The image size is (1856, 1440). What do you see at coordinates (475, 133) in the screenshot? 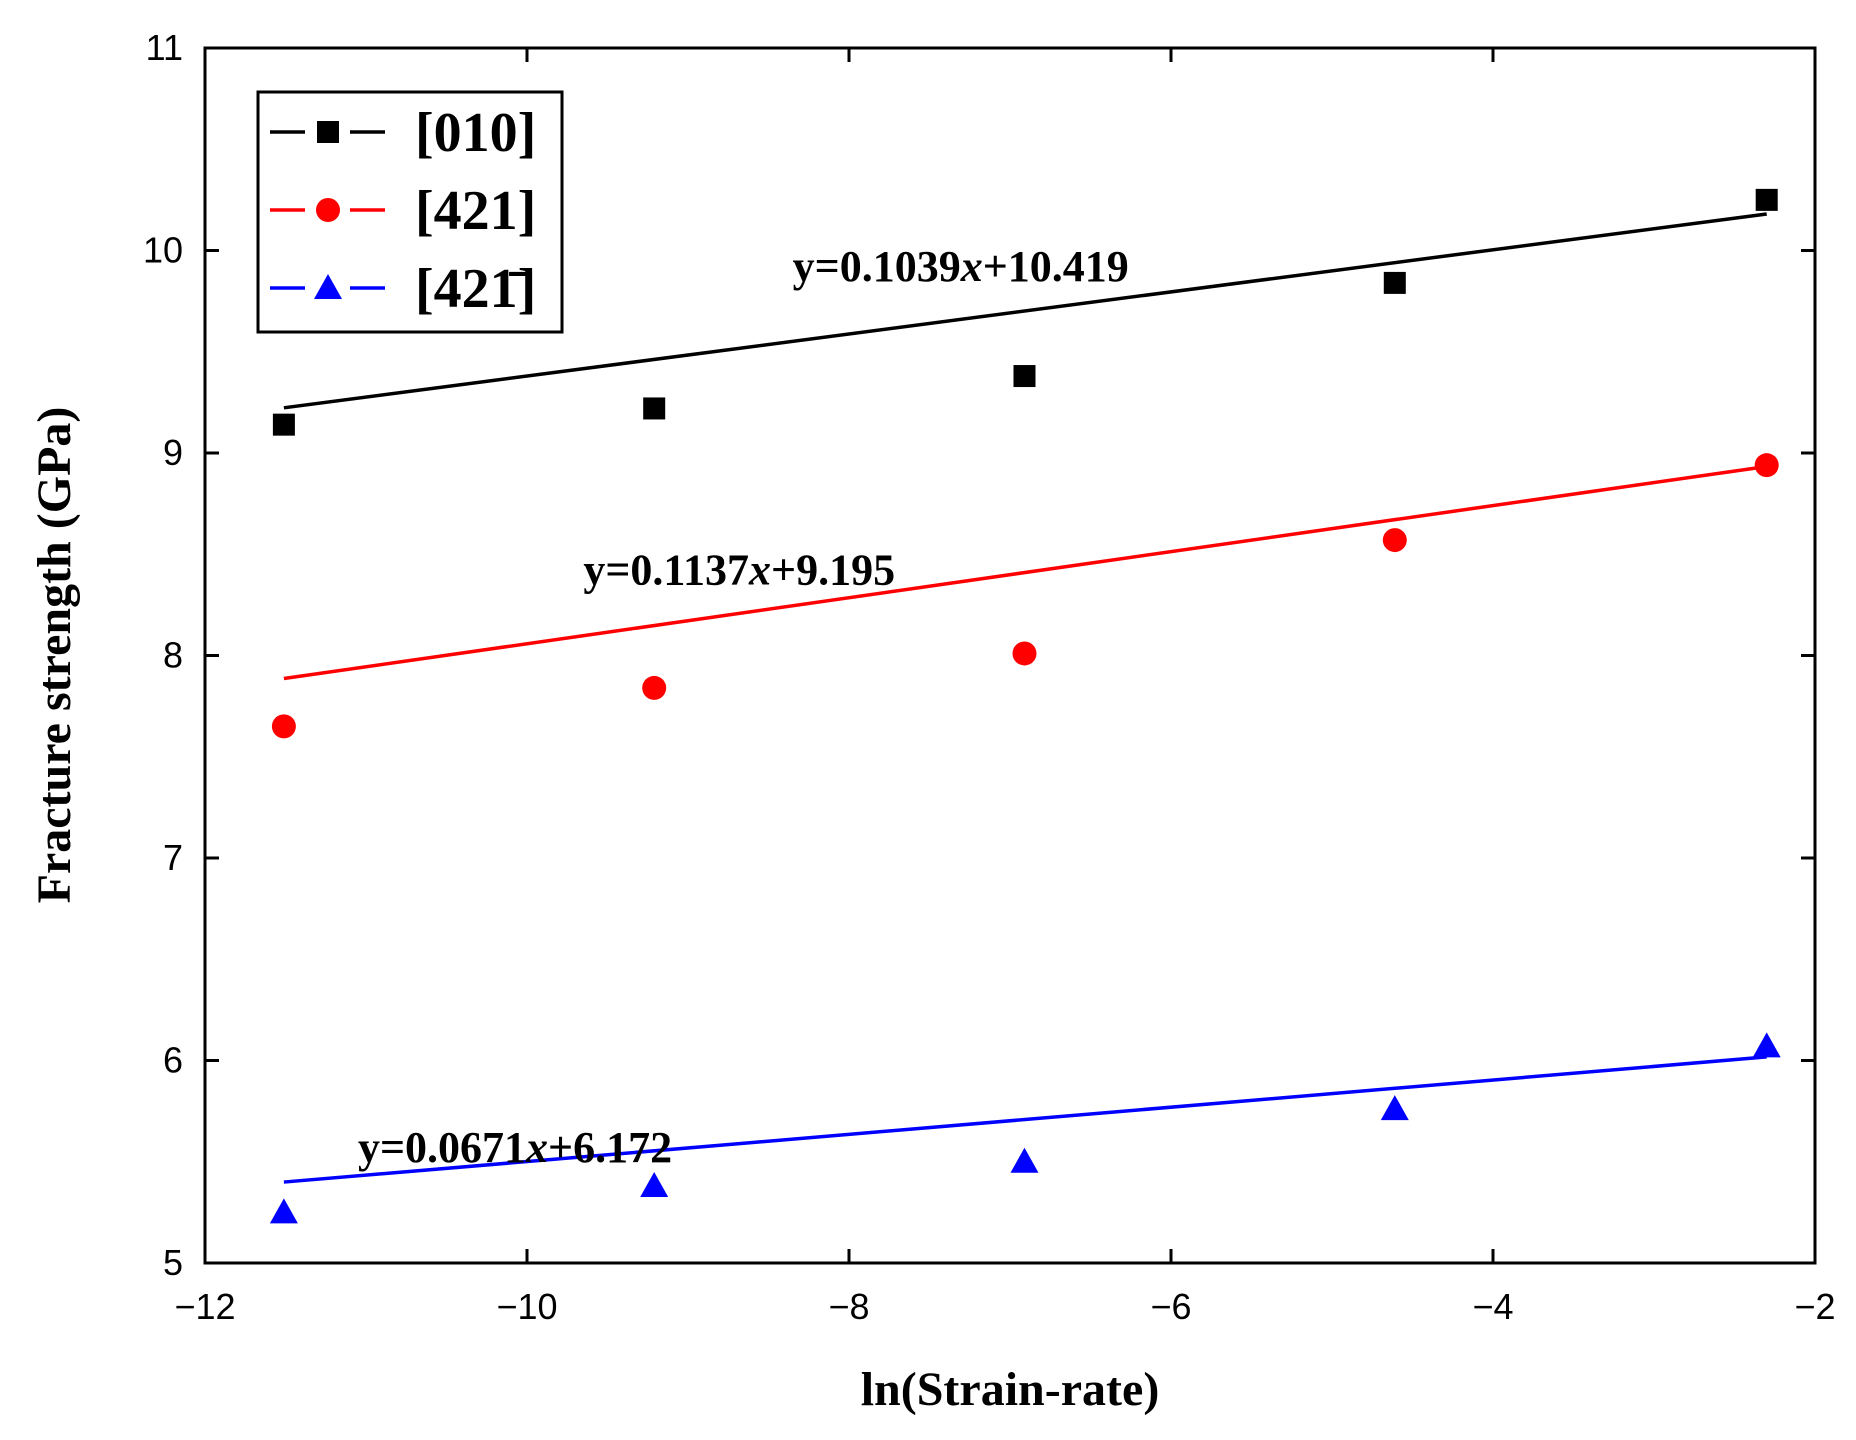
I see `legend-label-0: [010]` at bounding box center [475, 133].